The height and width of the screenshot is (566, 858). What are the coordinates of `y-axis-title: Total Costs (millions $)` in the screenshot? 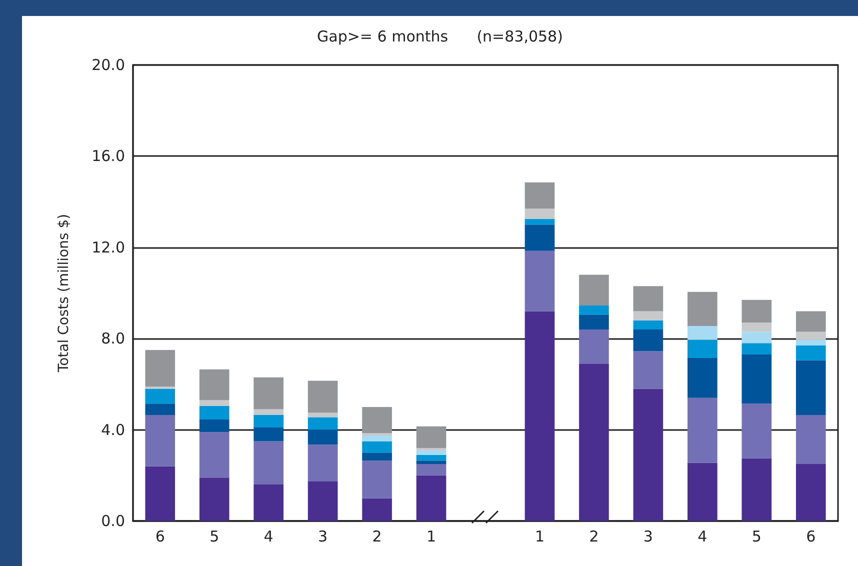 It's located at (64, 294).